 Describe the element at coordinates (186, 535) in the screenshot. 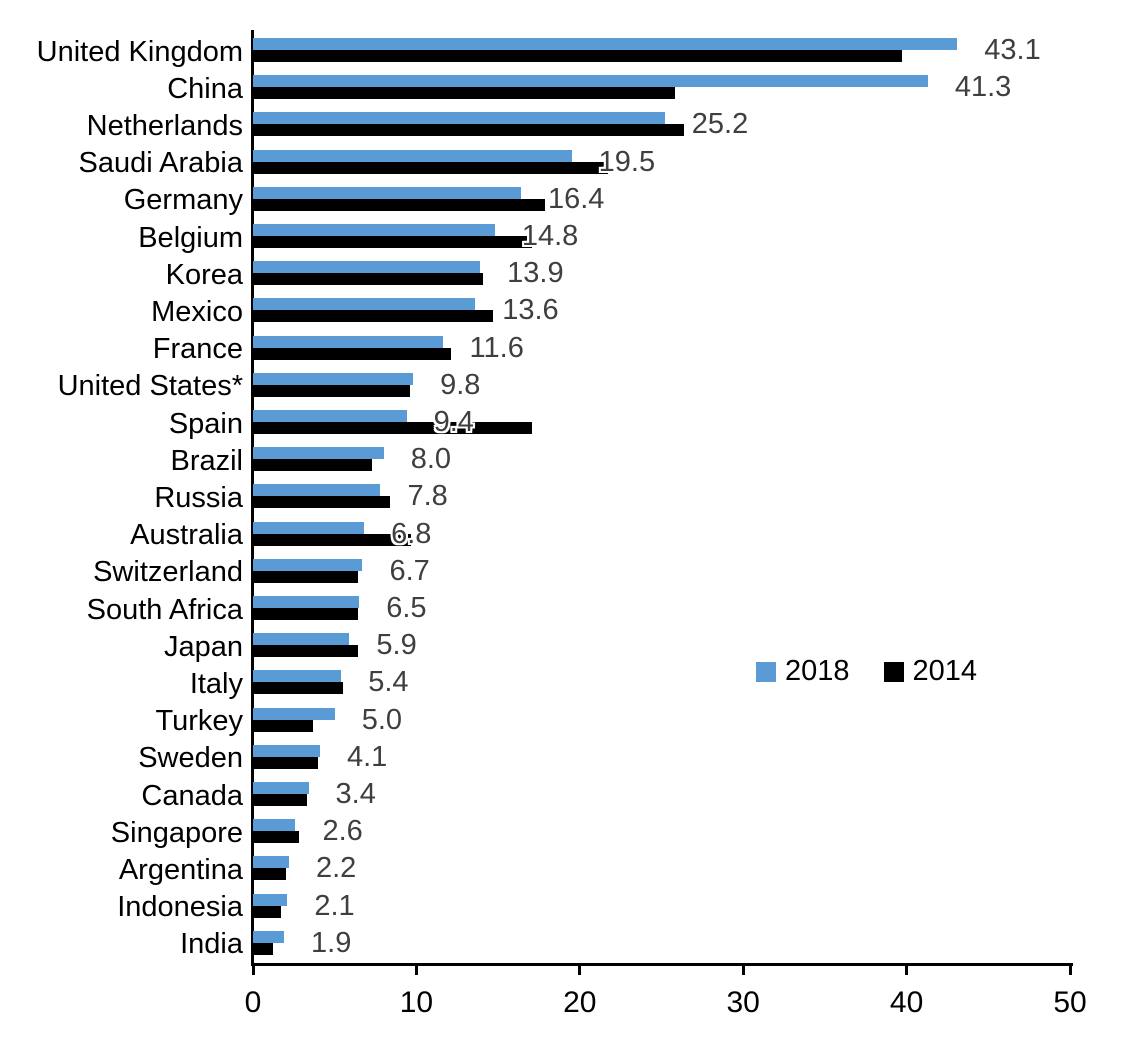

I see `category-label: Australia` at that location.